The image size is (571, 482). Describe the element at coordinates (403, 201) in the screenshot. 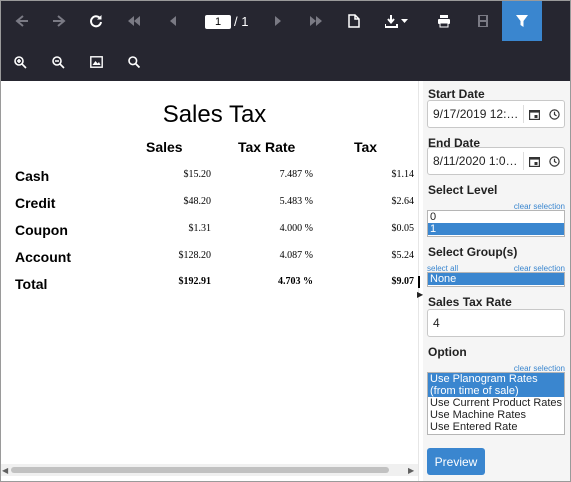

I see `cell-tax: $2.64` at that location.